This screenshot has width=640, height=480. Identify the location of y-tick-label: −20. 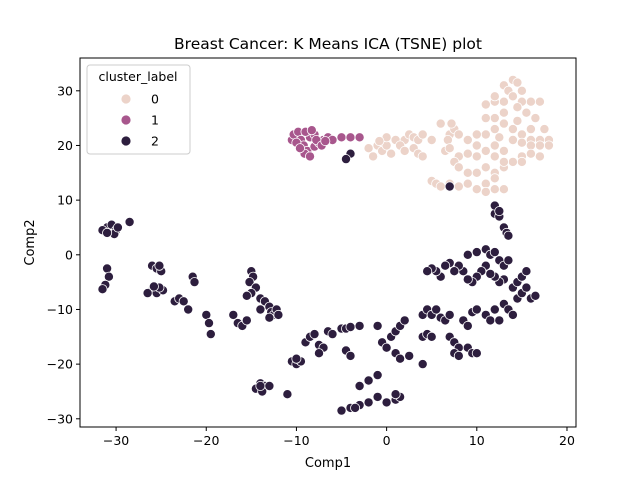
(60, 364).